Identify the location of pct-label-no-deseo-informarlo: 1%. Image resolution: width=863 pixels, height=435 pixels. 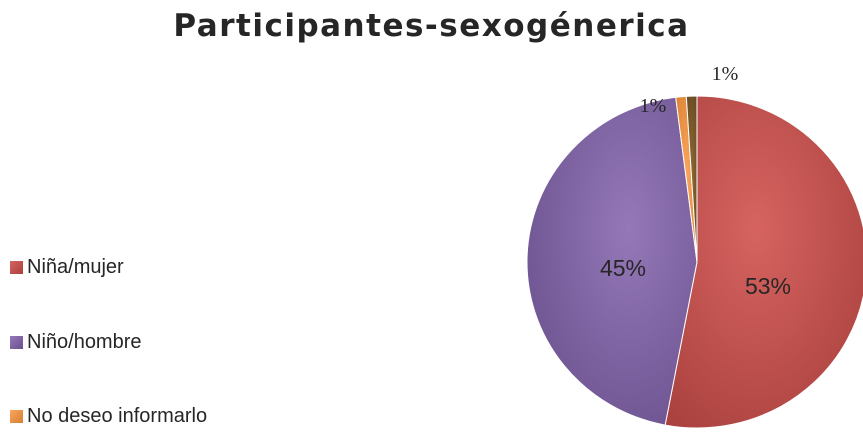
(653, 106).